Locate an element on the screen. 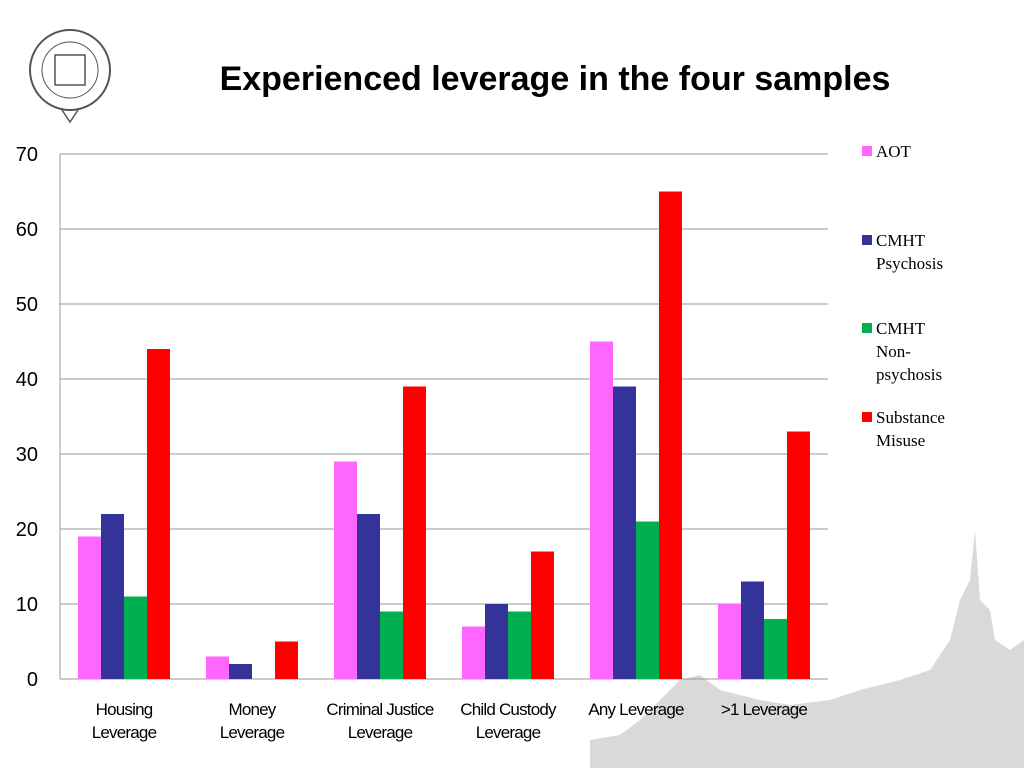 The width and height of the screenshot is (1024, 768). y-tick-label: 20 is located at coordinates (27, 530).